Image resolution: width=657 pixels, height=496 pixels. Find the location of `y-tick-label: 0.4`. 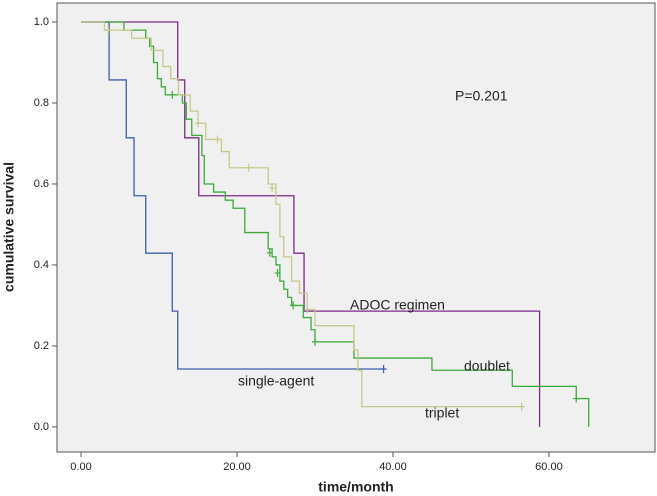

y-tick-label: 0.4 is located at coordinates (41, 265).